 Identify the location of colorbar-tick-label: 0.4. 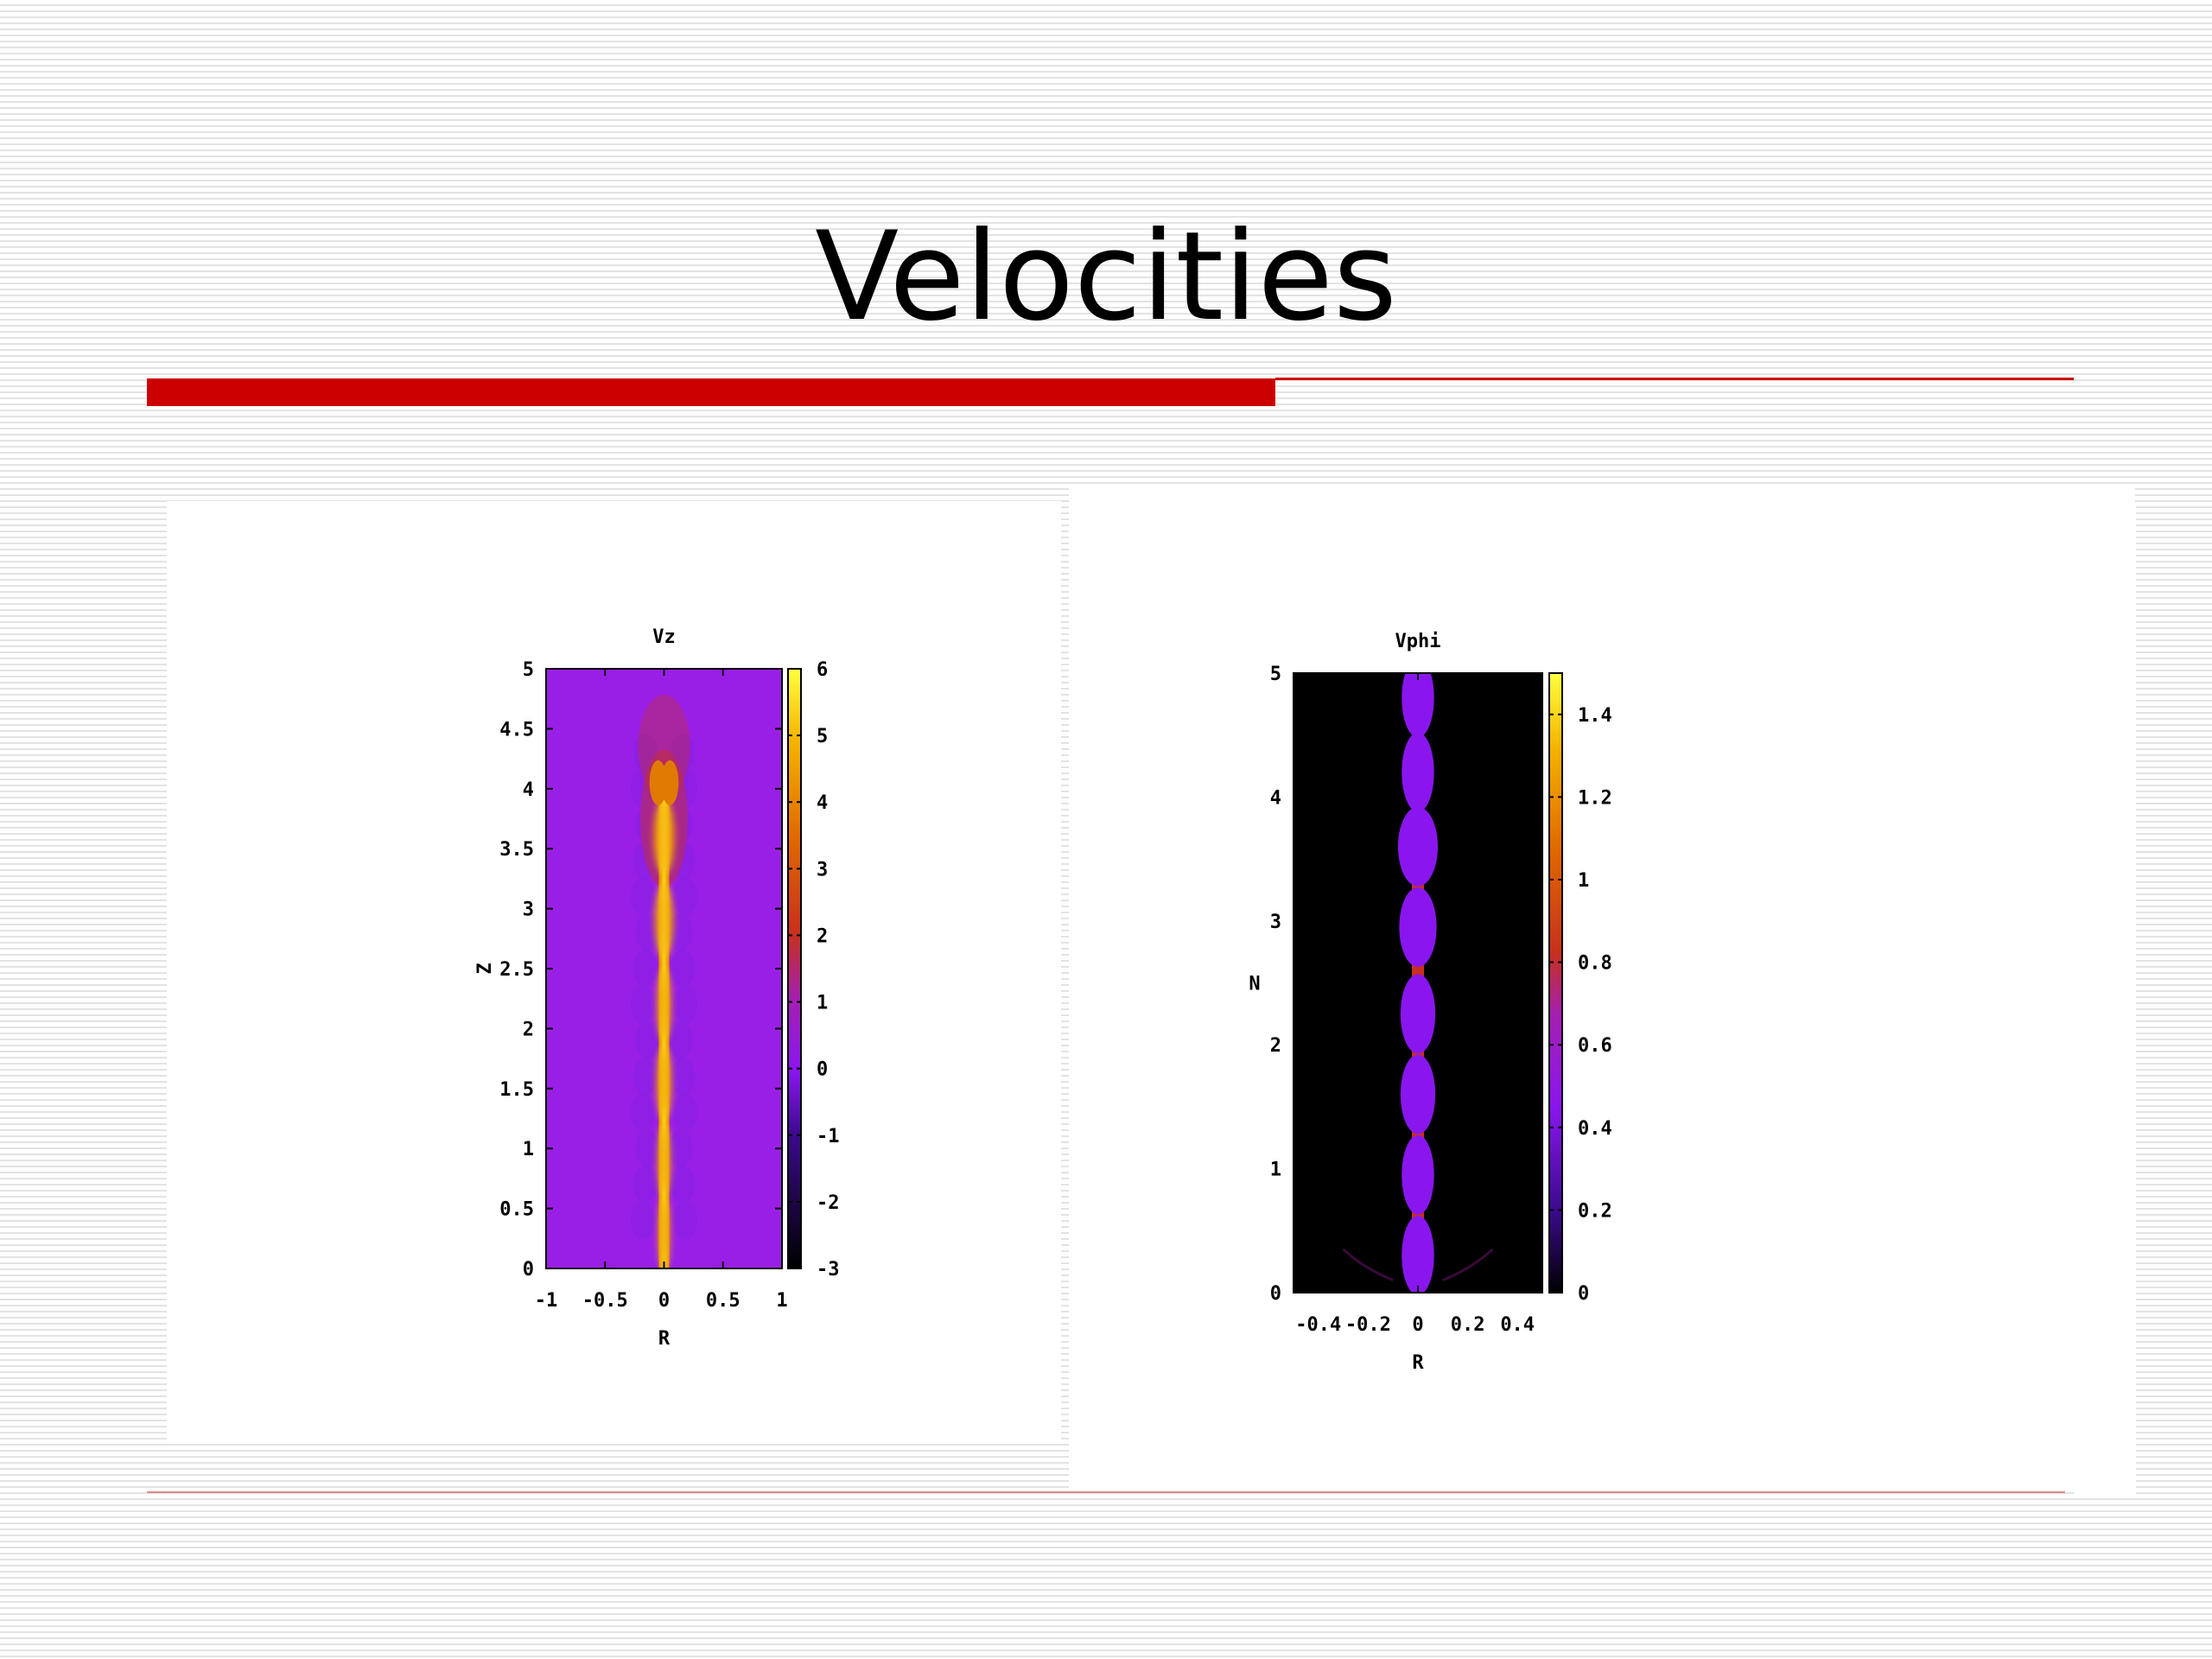
(1595, 1129).